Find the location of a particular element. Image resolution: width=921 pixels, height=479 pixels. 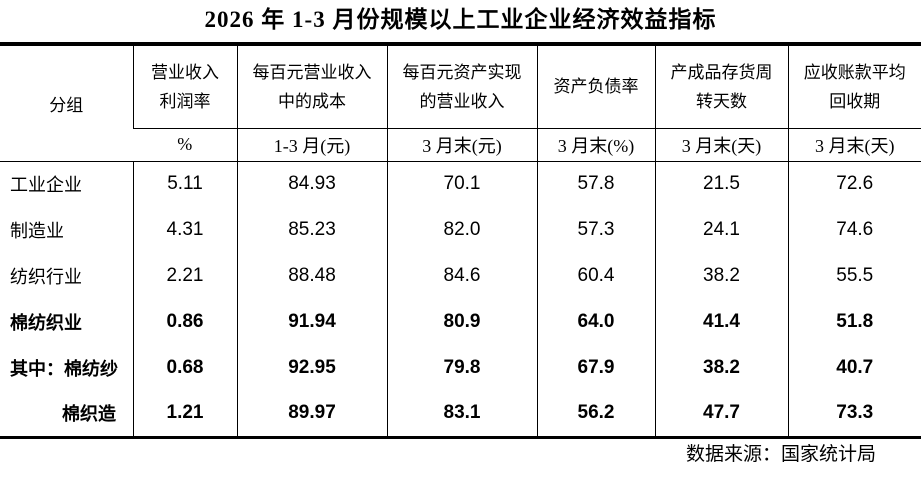

cell-value: 60.4 is located at coordinates (595, 276).